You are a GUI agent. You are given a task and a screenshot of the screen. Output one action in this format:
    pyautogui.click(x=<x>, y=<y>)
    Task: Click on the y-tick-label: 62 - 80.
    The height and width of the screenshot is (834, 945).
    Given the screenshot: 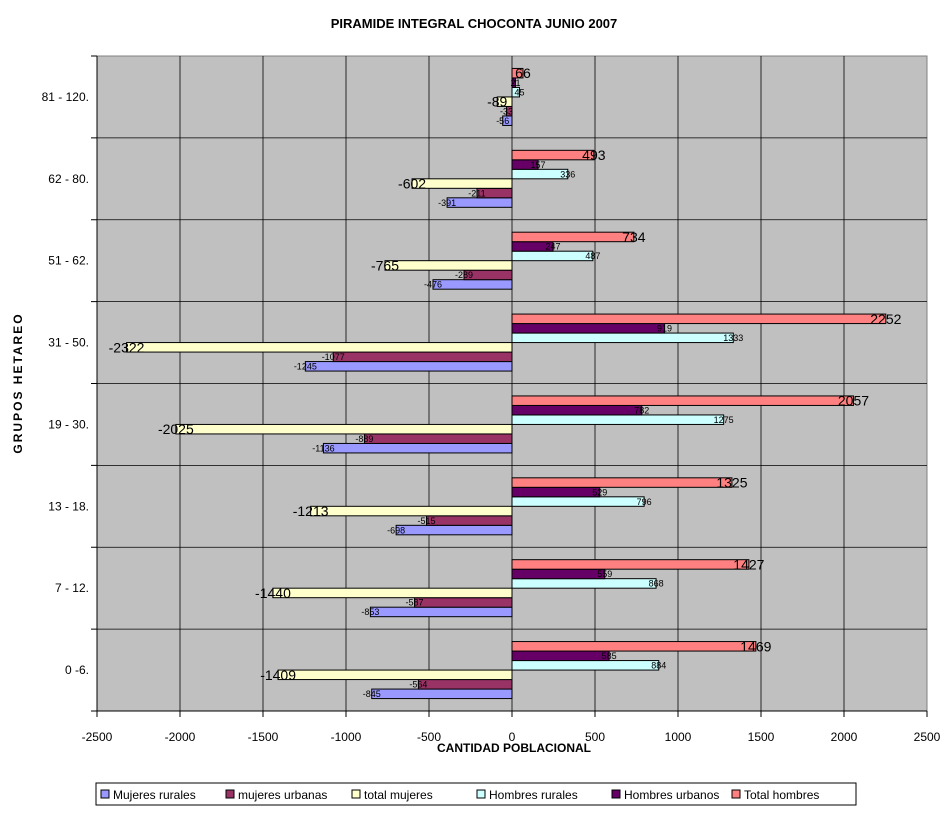 What is the action you would take?
    pyautogui.click(x=68, y=179)
    